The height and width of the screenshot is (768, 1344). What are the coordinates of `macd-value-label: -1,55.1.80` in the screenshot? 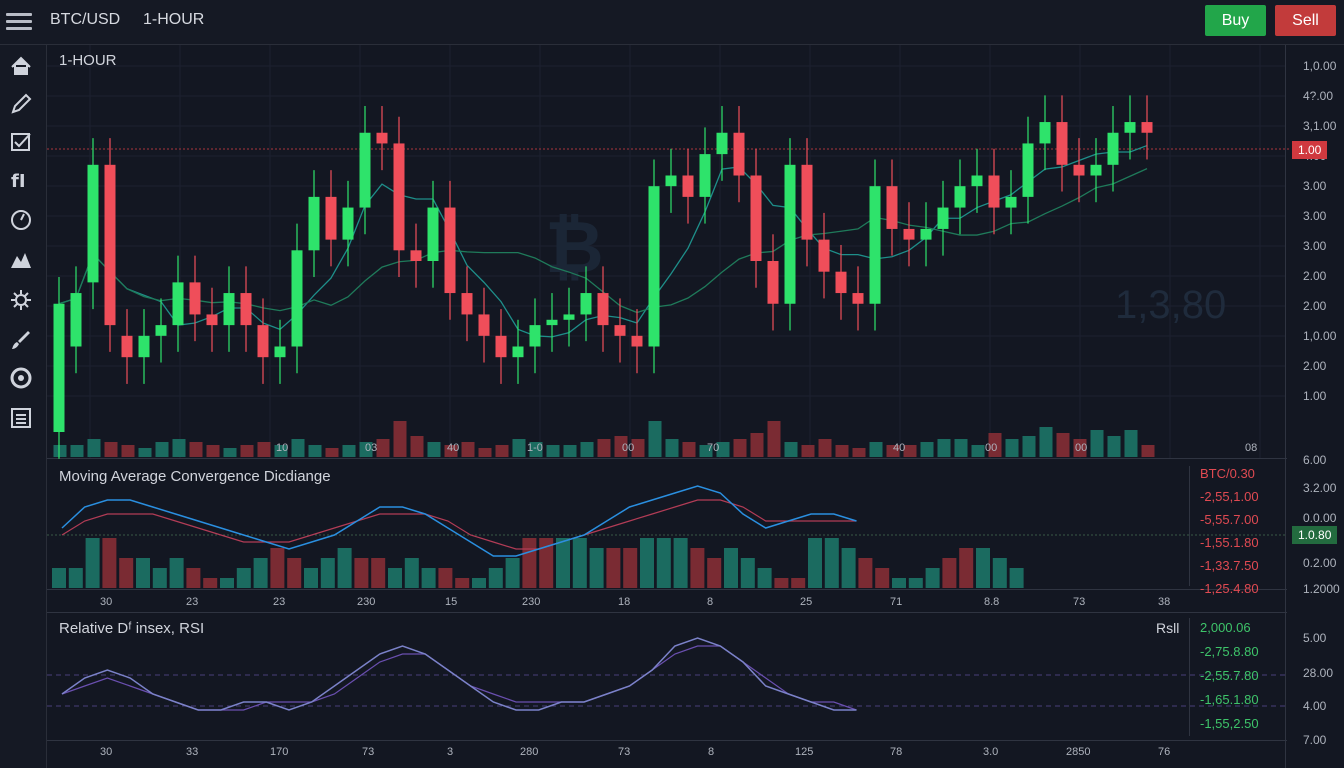 It's located at (1229, 542).